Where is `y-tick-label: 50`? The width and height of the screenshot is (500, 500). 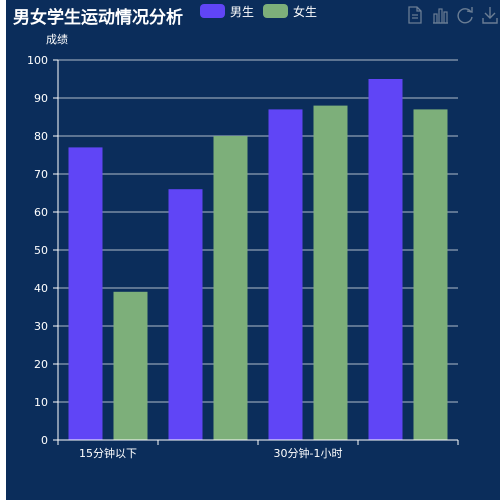 y-tick-label: 50 is located at coordinates (41, 250).